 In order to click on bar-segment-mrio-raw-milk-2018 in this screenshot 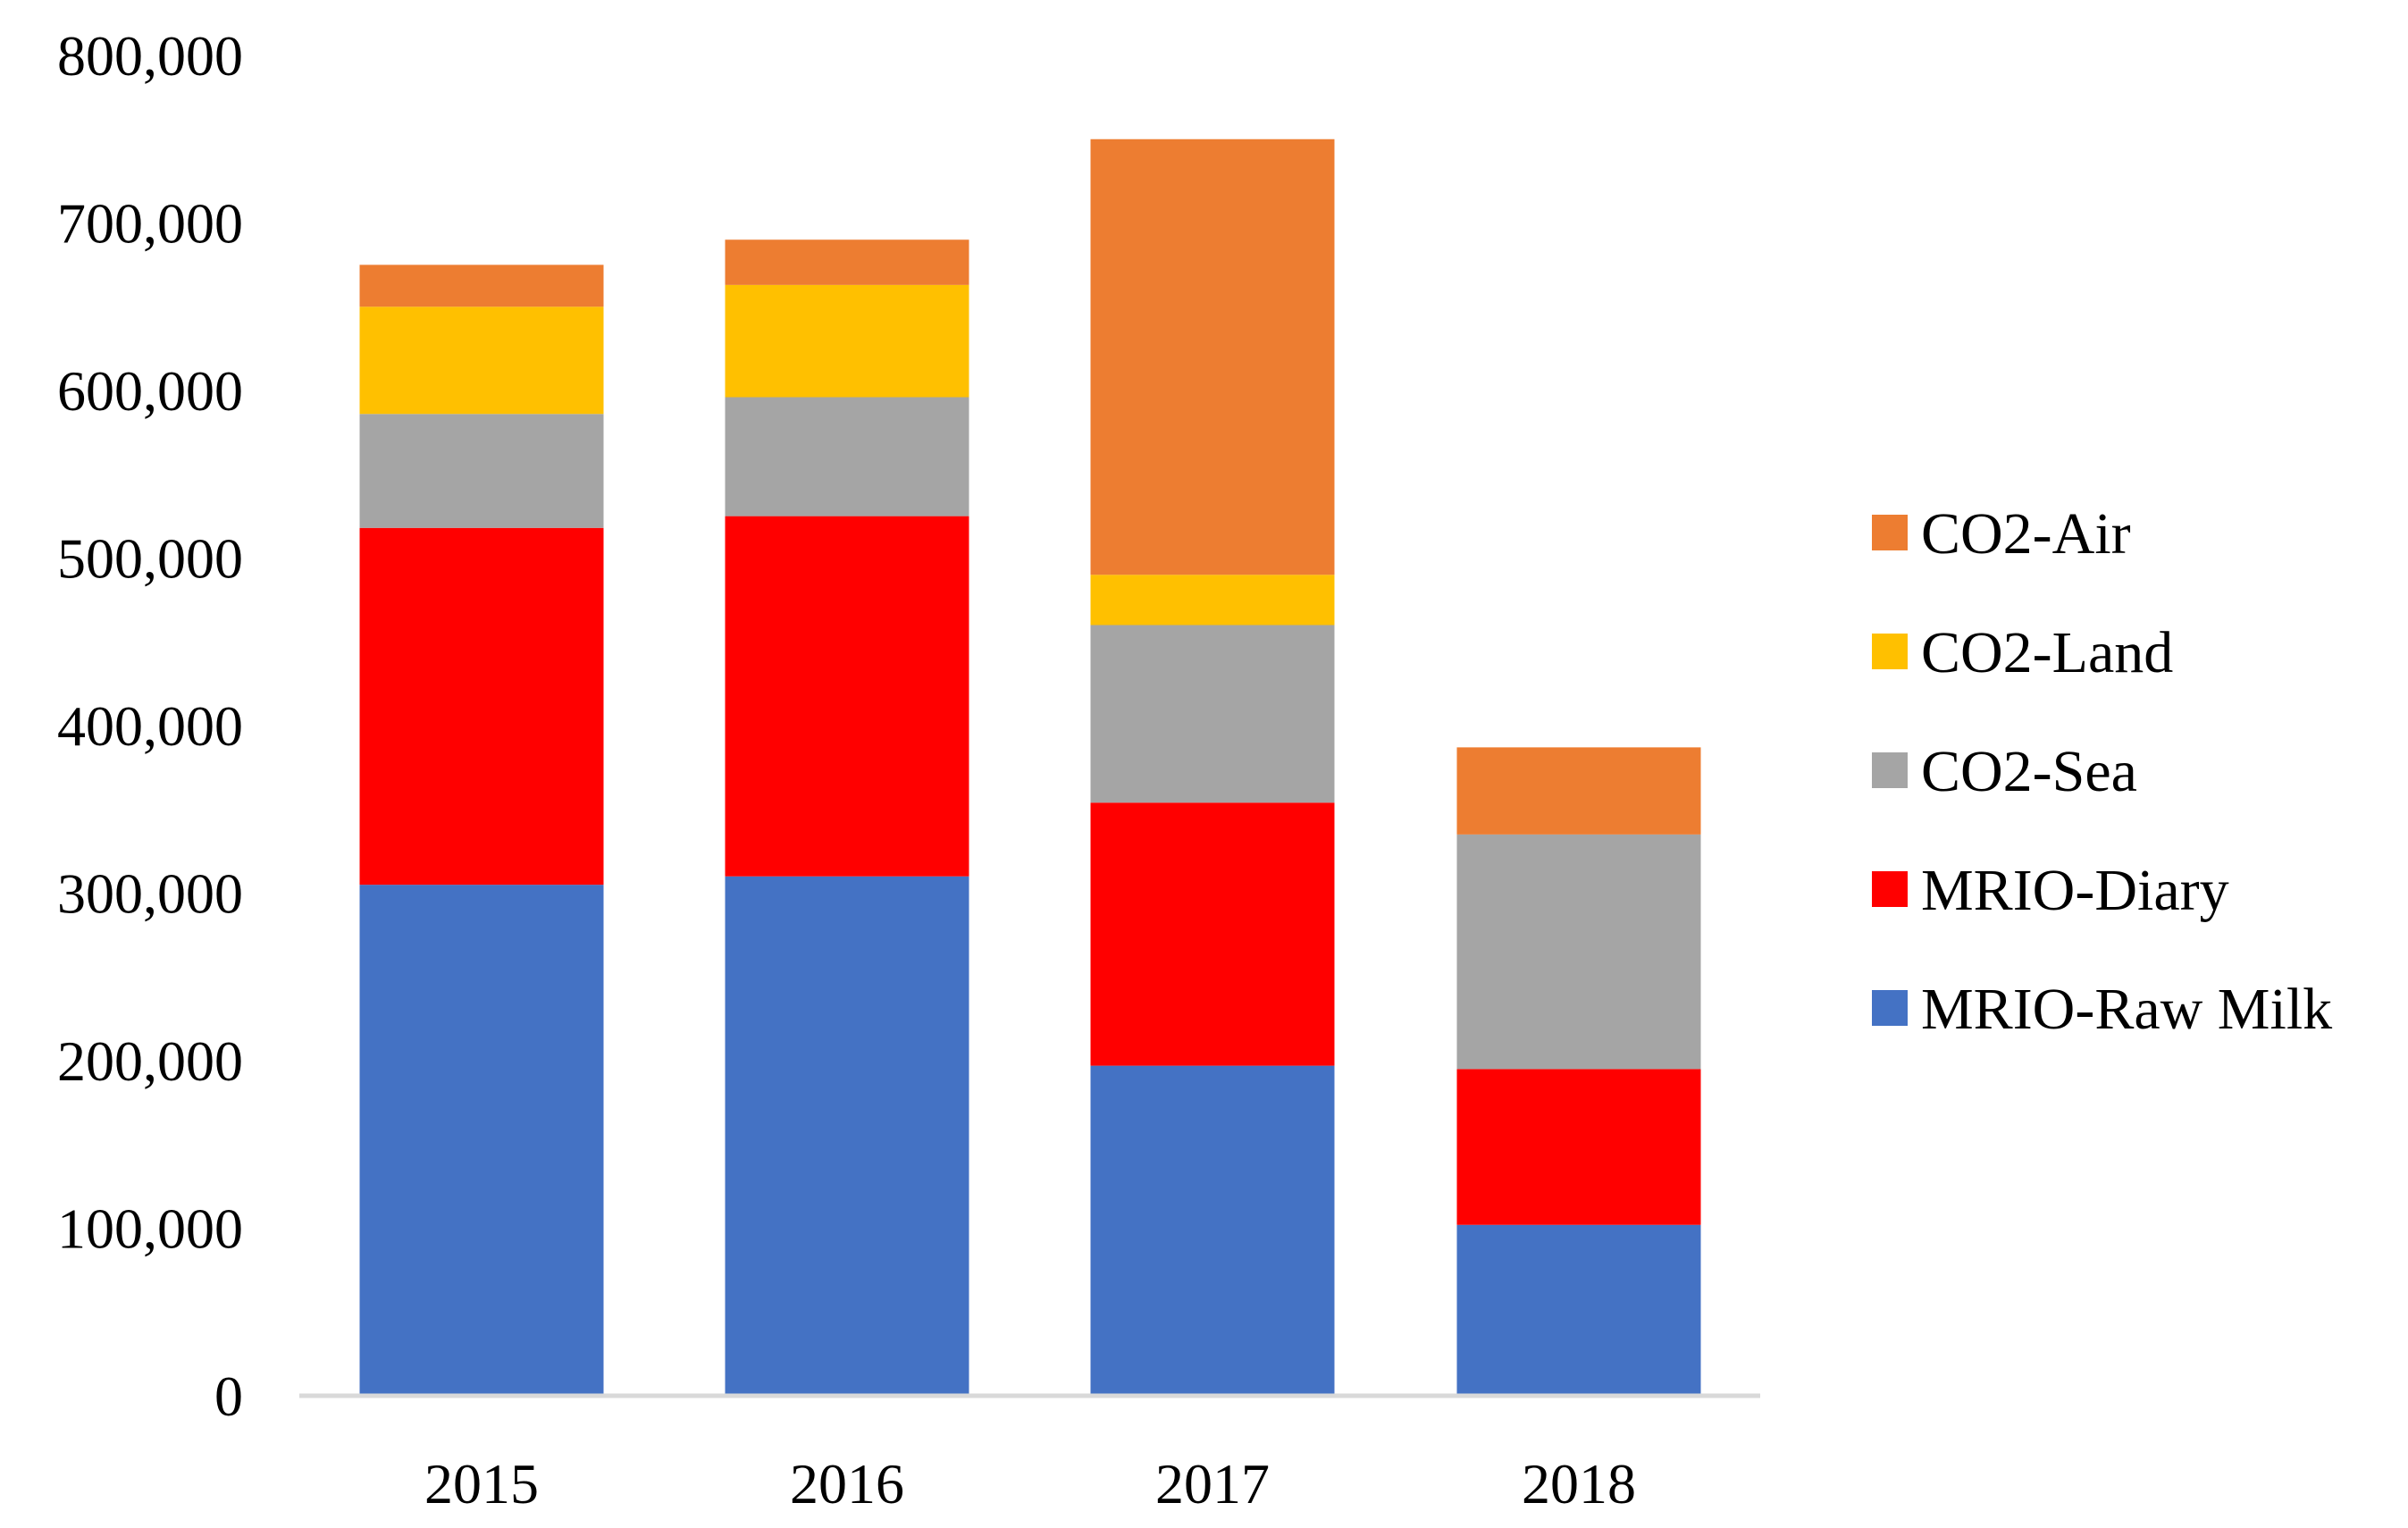, I will do `click(1578, 1310)`.